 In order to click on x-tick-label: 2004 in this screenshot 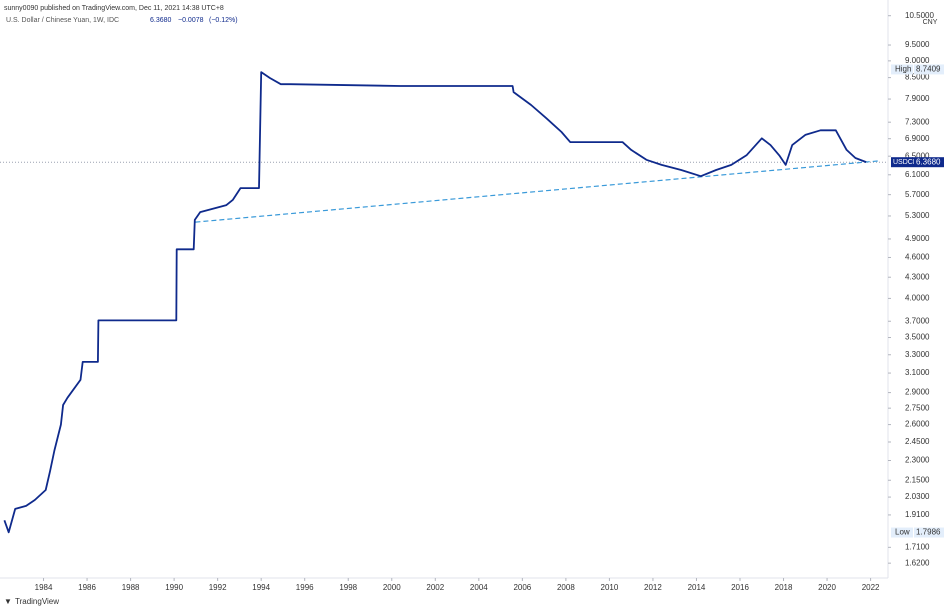, I will do `click(479, 587)`.